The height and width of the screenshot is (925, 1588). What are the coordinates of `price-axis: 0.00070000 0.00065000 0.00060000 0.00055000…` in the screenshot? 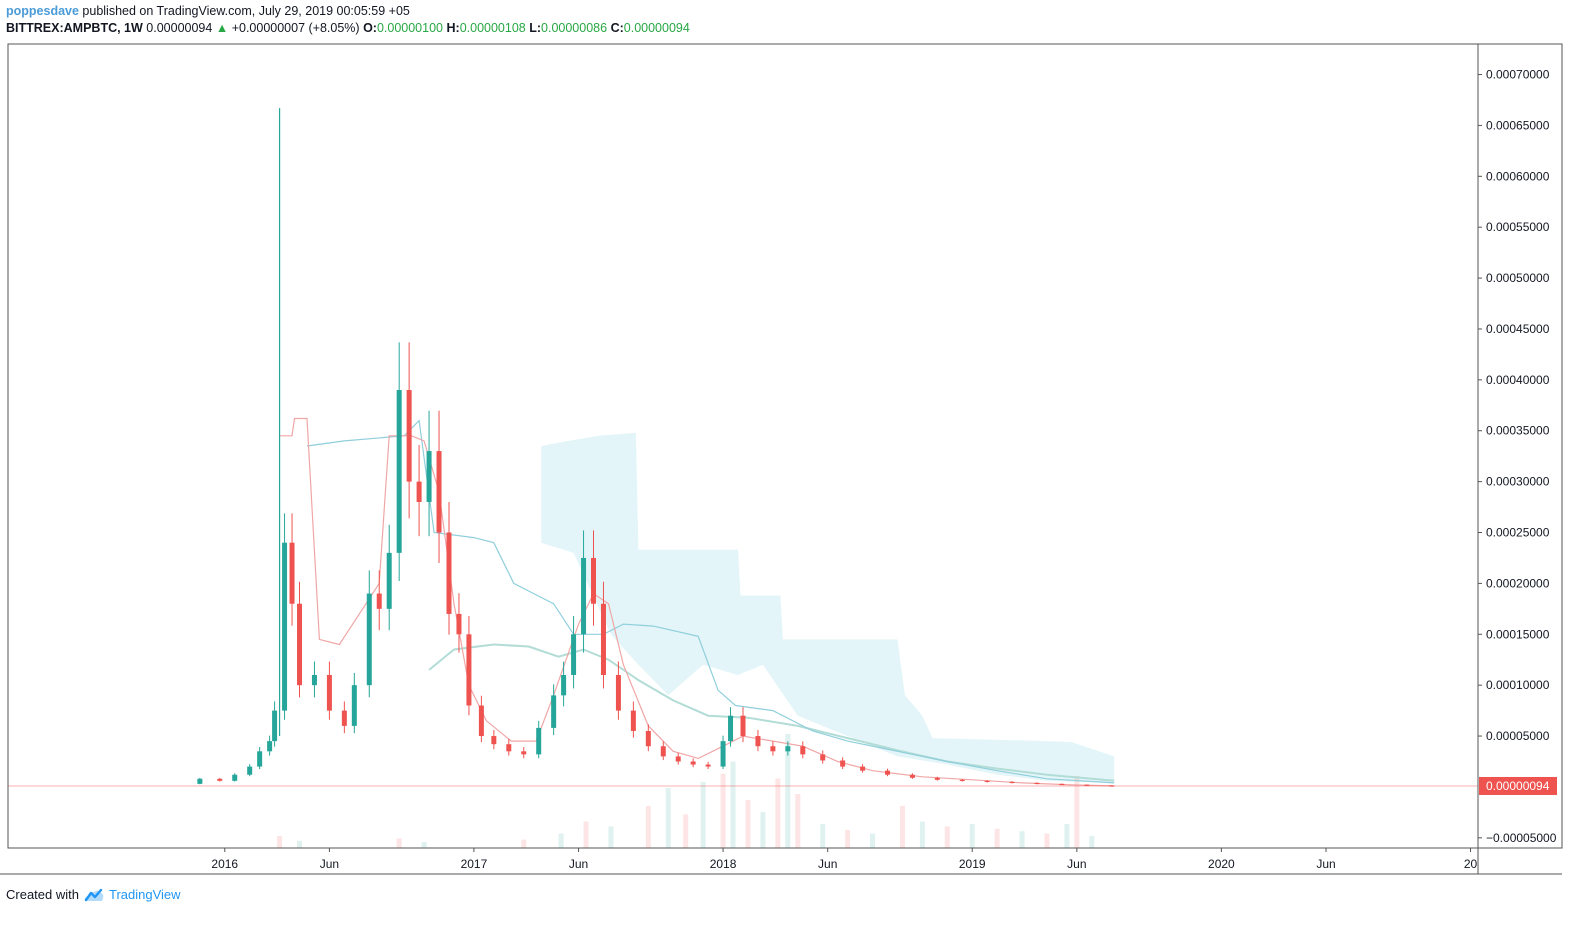 It's located at (1517, 456).